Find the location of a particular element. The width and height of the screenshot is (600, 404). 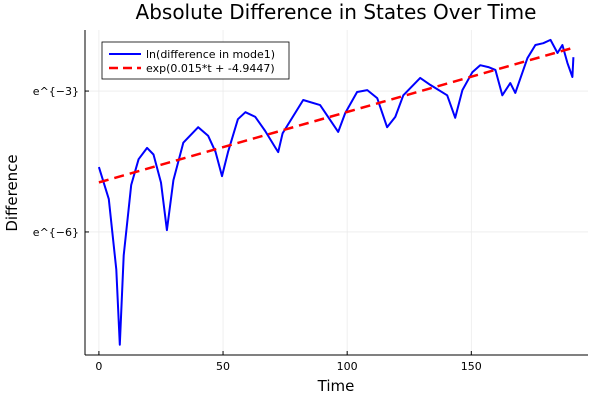

x-tick-label: 0 is located at coordinates (98, 366).